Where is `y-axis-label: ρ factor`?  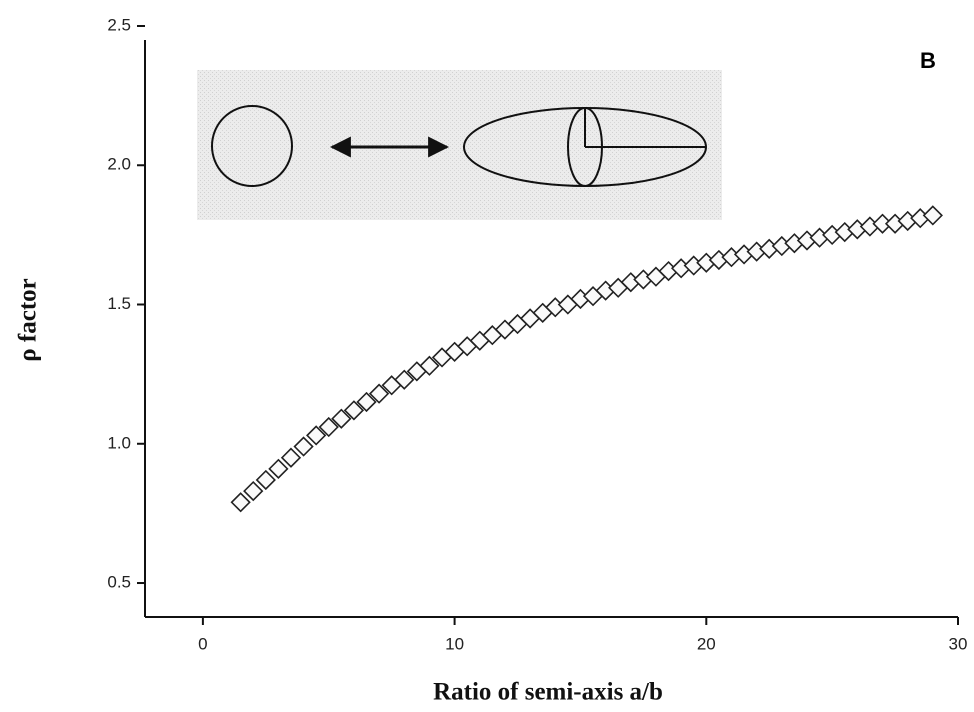 y-axis-label: ρ factor is located at coordinates (28, 319).